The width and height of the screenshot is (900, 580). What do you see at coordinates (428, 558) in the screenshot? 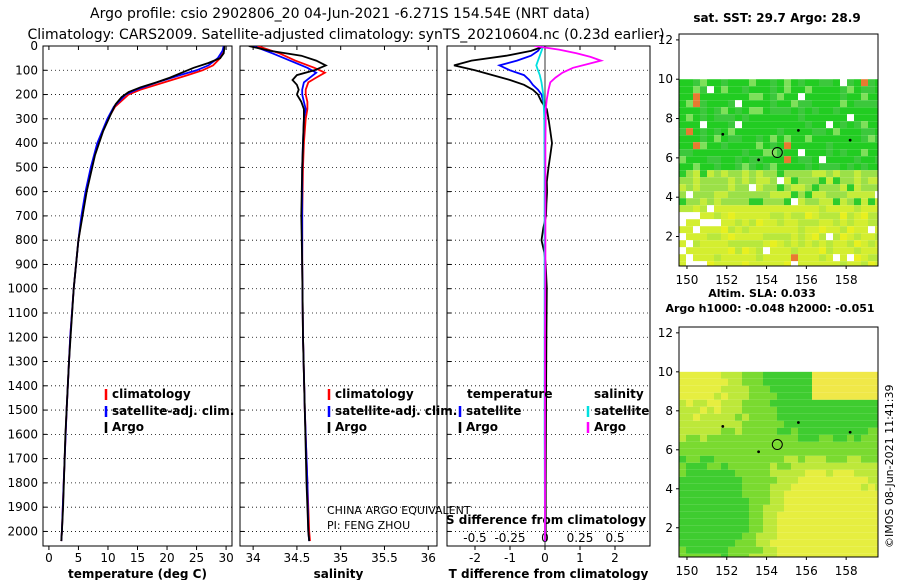
I see `salinity-xtick-label: 36` at bounding box center [428, 558].